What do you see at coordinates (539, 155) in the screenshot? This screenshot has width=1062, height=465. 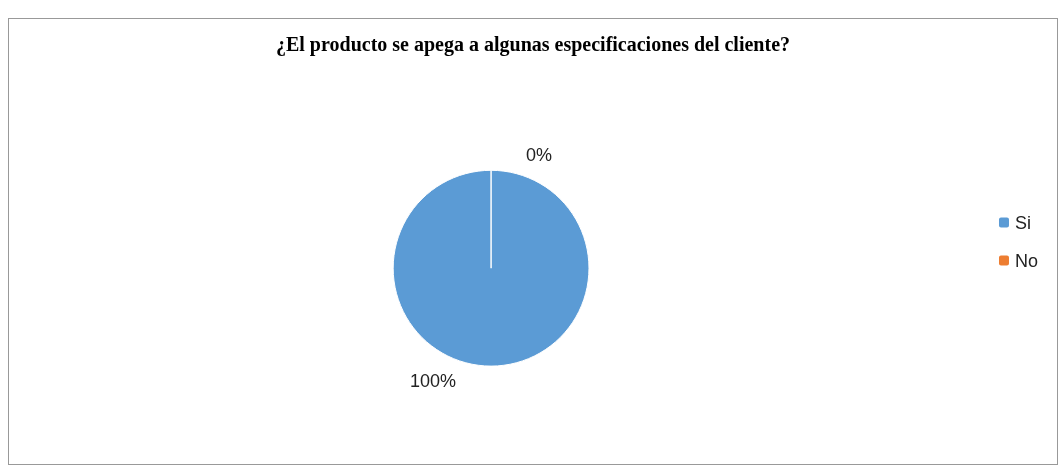 I see `text: 0%` at bounding box center [539, 155].